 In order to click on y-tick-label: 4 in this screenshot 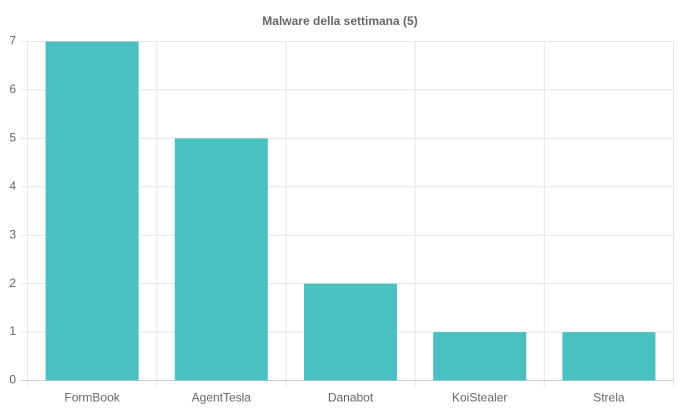, I will do `click(12, 186)`.